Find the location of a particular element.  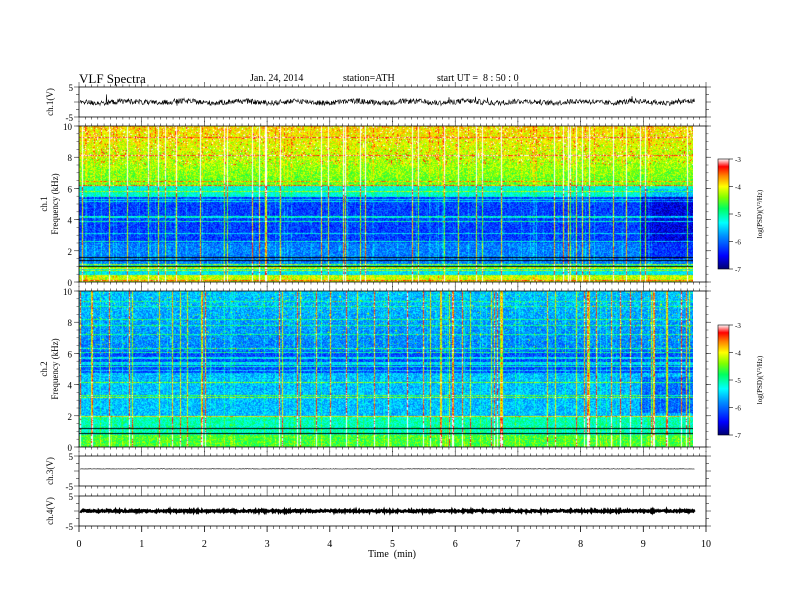

x-tick-label: 6 is located at coordinates (455, 544).